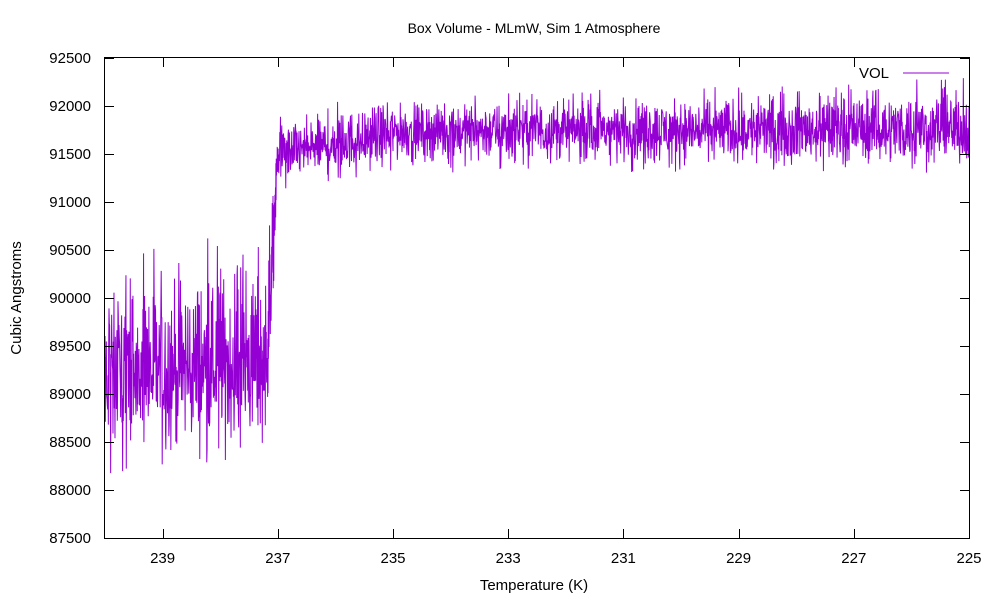  Describe the element at coordinates (392, 558) in the screenshot. I see `x-tick-label: 235` at that location.